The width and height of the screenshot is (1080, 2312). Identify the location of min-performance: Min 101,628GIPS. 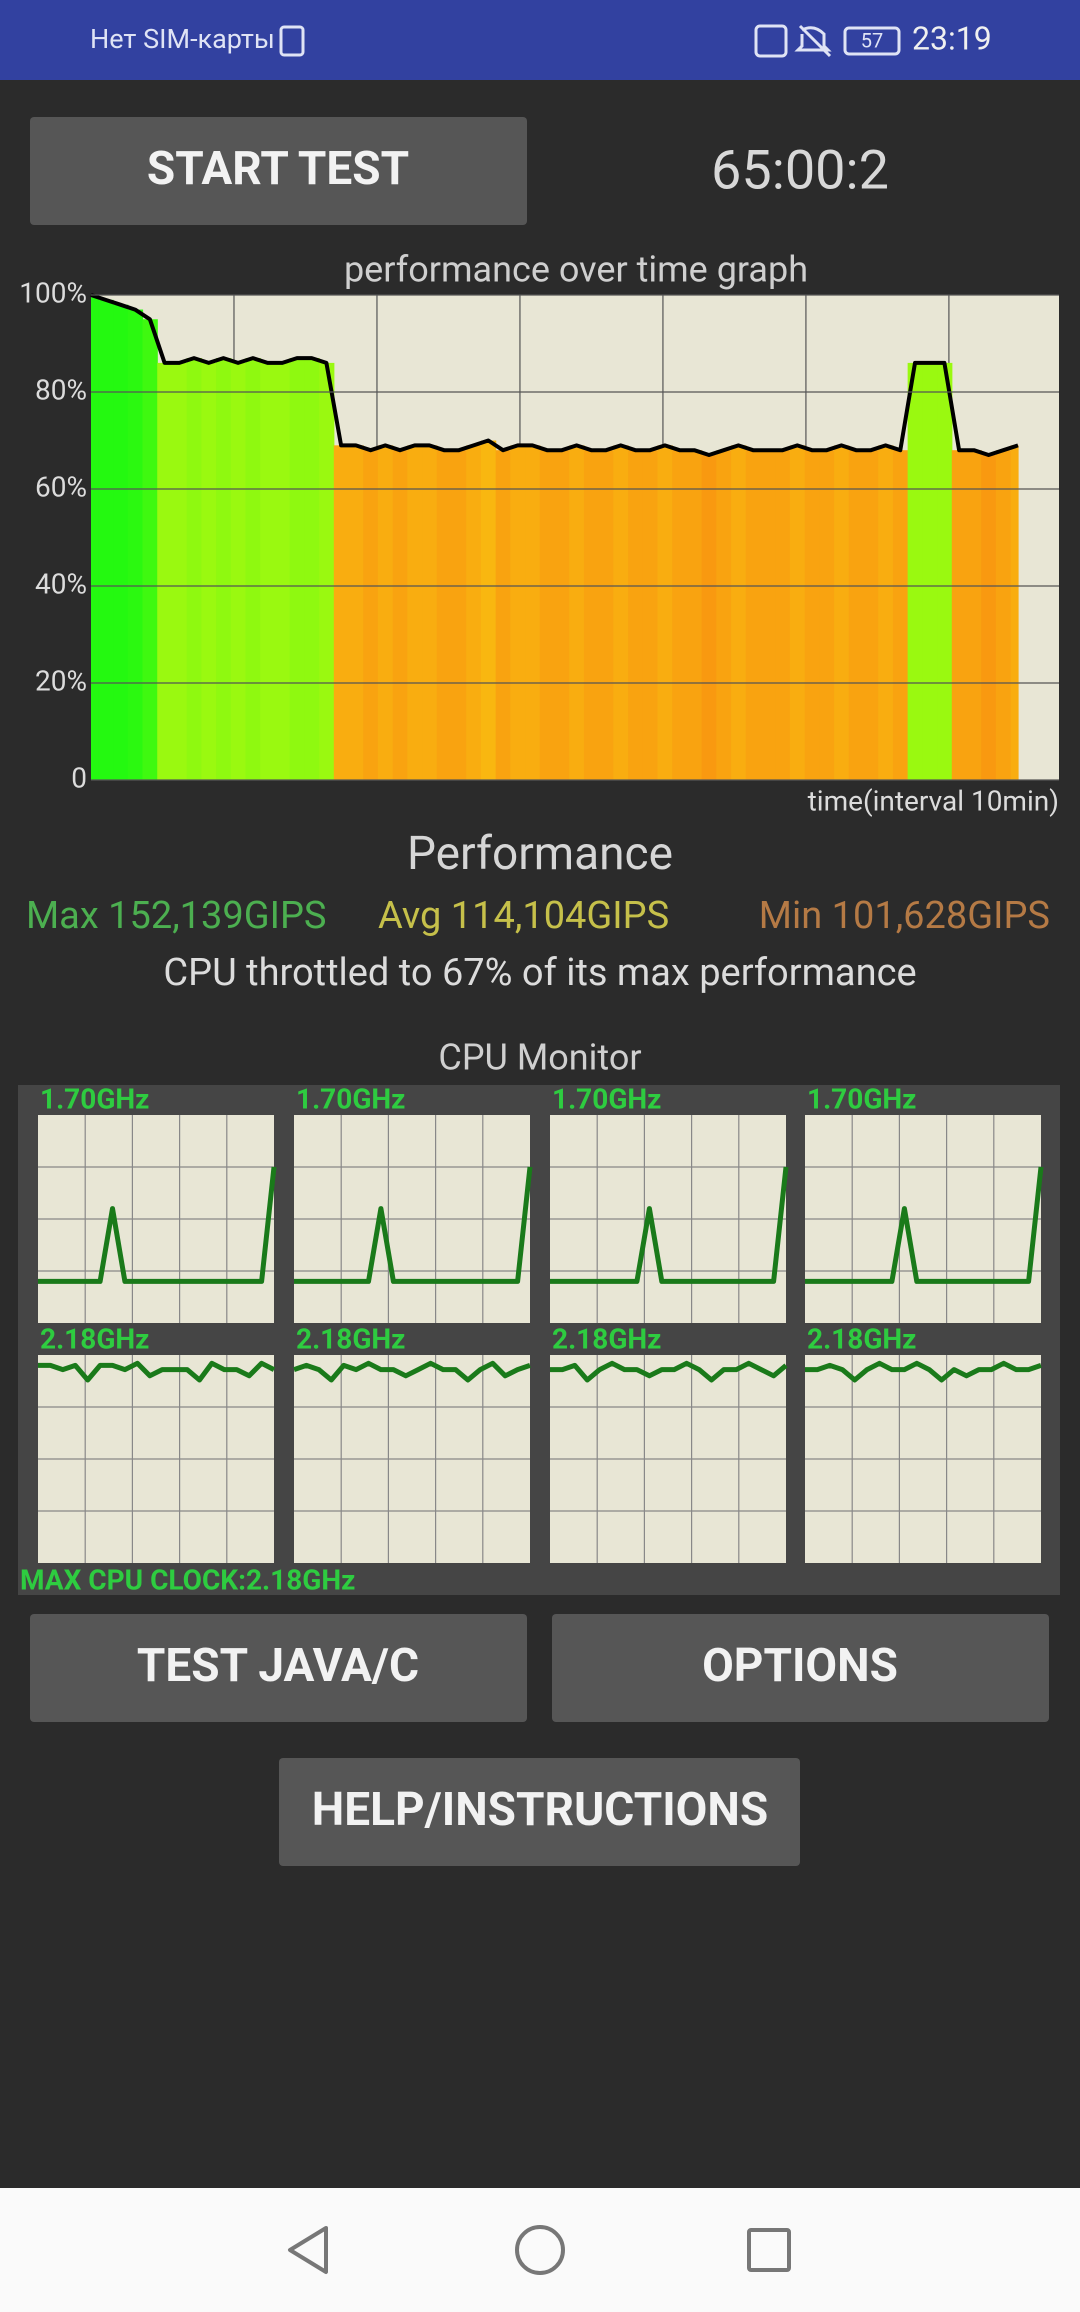
(904, 916).